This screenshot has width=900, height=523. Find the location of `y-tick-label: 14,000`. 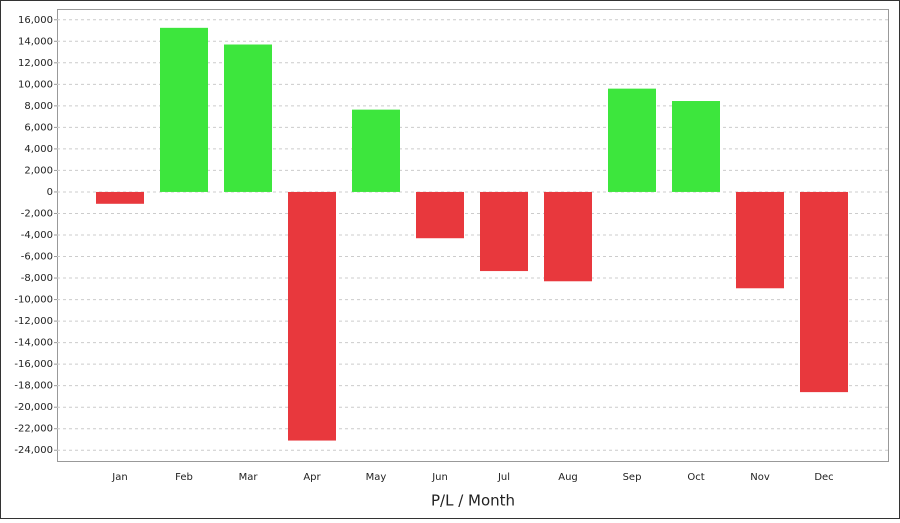

y-tick-label: 14,000 is located at coordinates (35, 41).